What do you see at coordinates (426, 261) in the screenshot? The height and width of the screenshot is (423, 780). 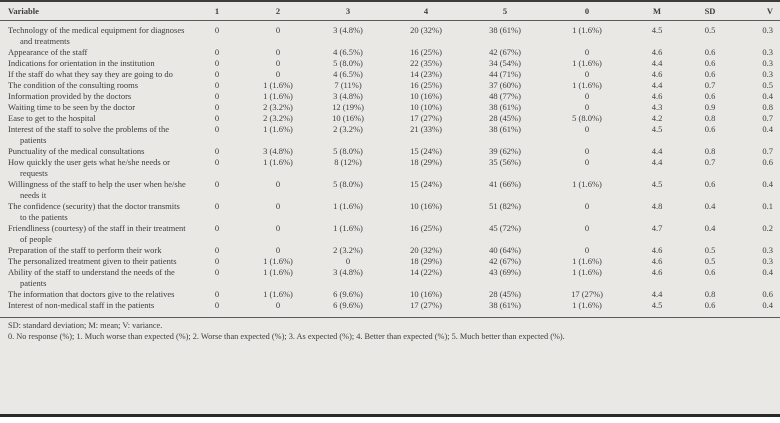 I see `value-cell: 18 (29%)` at bounding box center [426, 261].